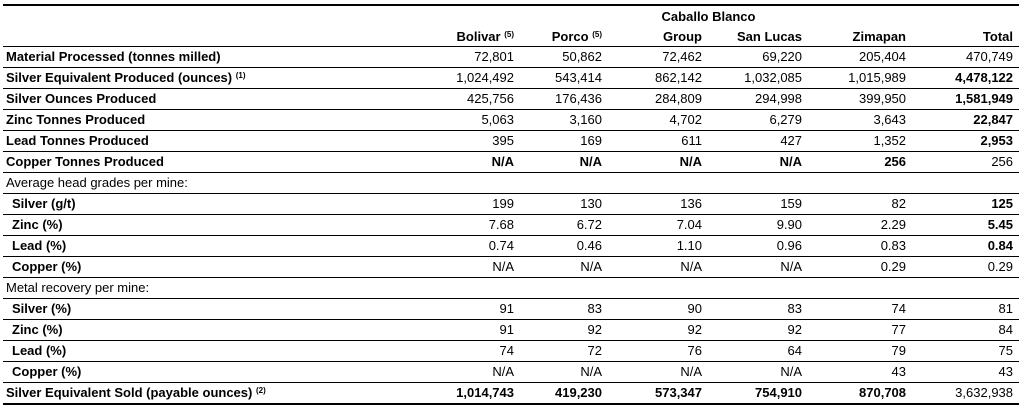 The image size is (1024, 408). I want to click on table-cell: 69,220, so click(782, 56).